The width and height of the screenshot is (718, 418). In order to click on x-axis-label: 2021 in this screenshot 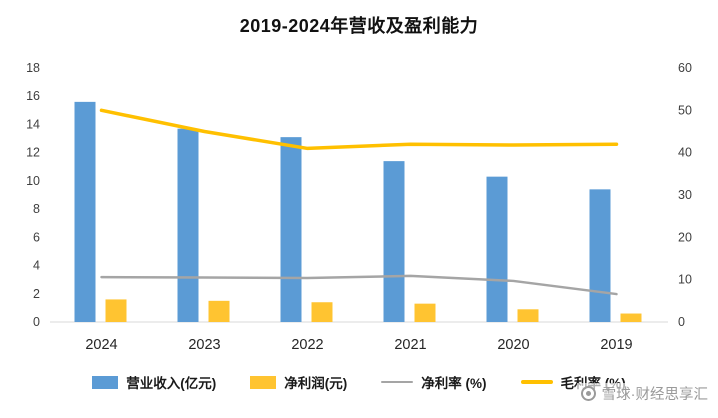, I will do `click(410, 345)`.